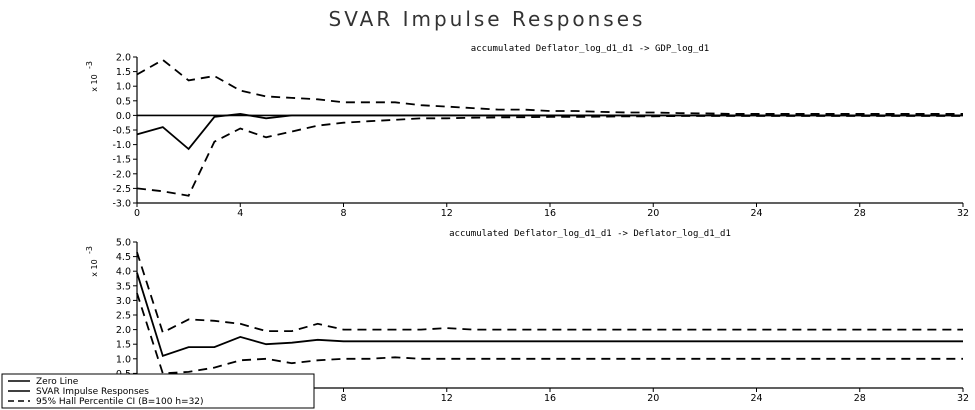  What do you see at coordinates (121, 174) in the screenshot?
I see `y-tick-label: -2.0` at bounding box center [121, 174].